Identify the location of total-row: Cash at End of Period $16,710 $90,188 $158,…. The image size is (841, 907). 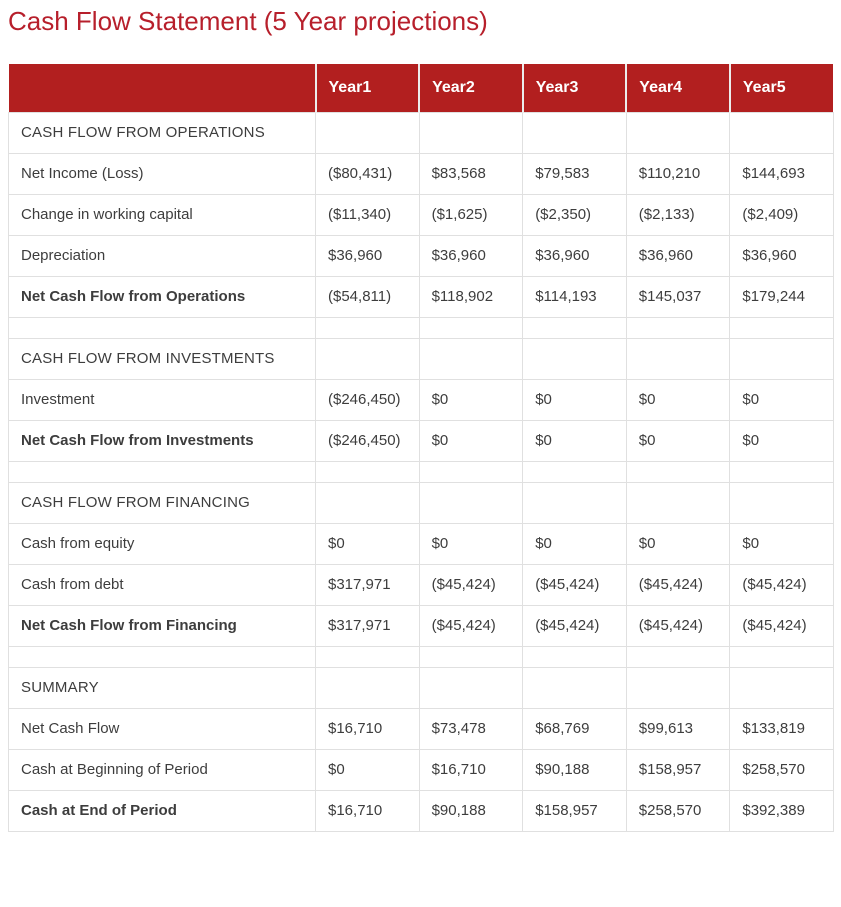
(421, 810).